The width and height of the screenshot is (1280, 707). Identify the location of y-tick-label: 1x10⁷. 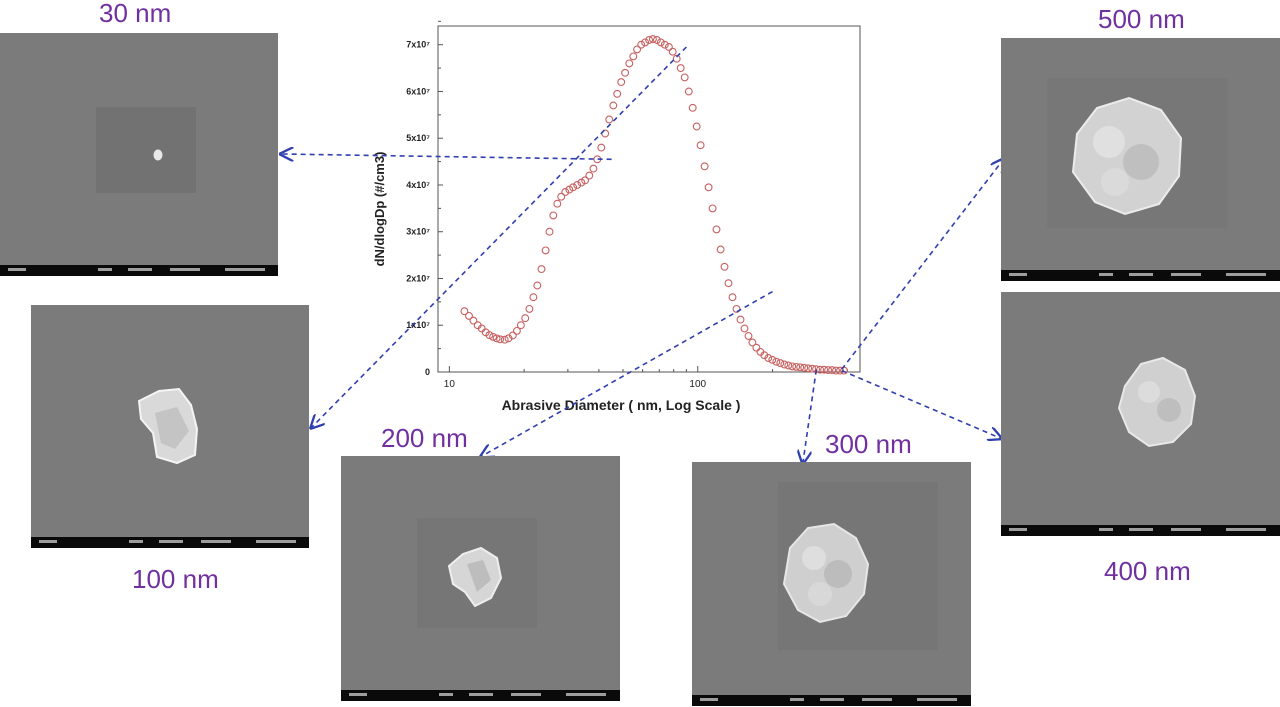
(418, 325).